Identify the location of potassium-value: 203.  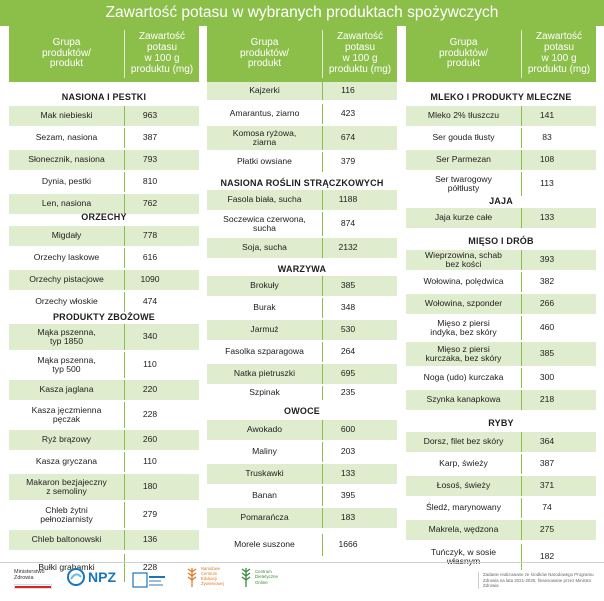
(348, 451).